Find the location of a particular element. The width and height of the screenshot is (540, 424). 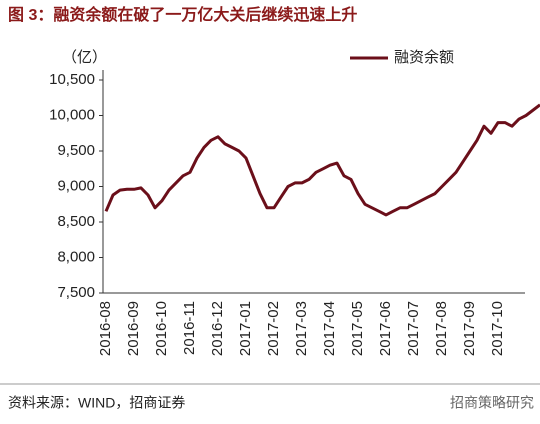

x-tick-label: 2017-07 is located at coordinates (413, 328).